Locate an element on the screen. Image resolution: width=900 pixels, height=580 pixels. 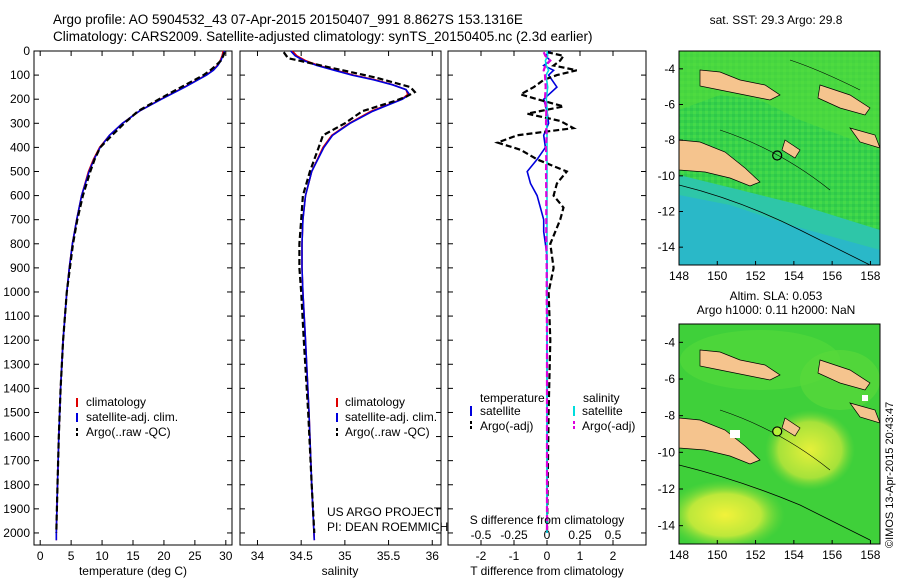
legend-label-sal-argo: Argo(-adj) is located at coordinates (608, 426).